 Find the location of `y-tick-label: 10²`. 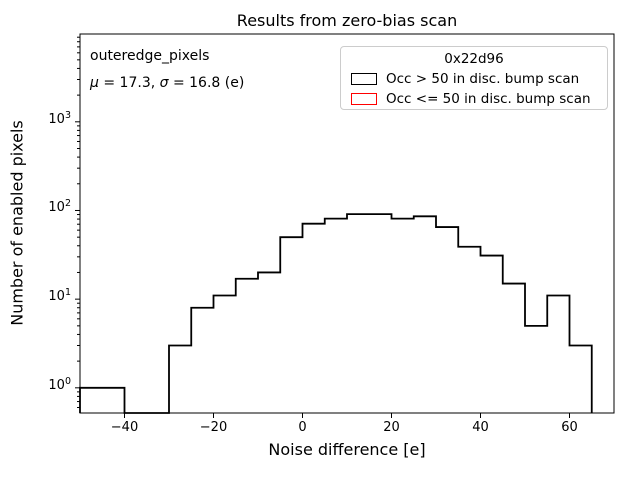

y-tick-label: 10² is located at coordinates (59, 207).